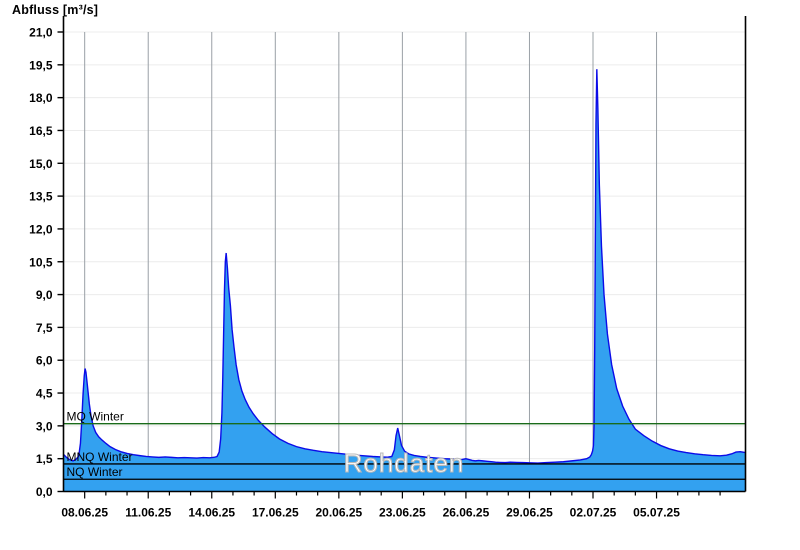 This screenshot has height=550, width=800. I want to click on y-tick-label: 18,0, so click(41, 98).